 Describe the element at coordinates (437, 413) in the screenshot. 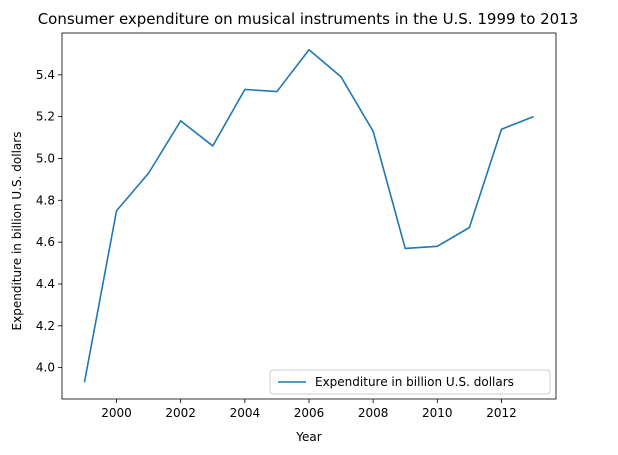

I see `x-tick-label: 2010` at that location.